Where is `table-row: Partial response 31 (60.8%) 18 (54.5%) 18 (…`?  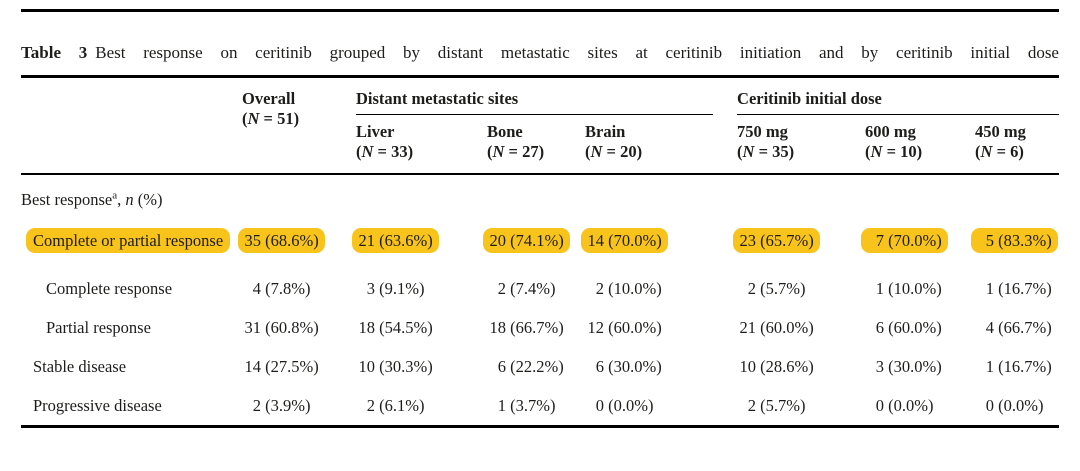 table-row: Partial response 31 (60.8%) 18 (54.5%) 18 (… is located at coordinates (540, 327).